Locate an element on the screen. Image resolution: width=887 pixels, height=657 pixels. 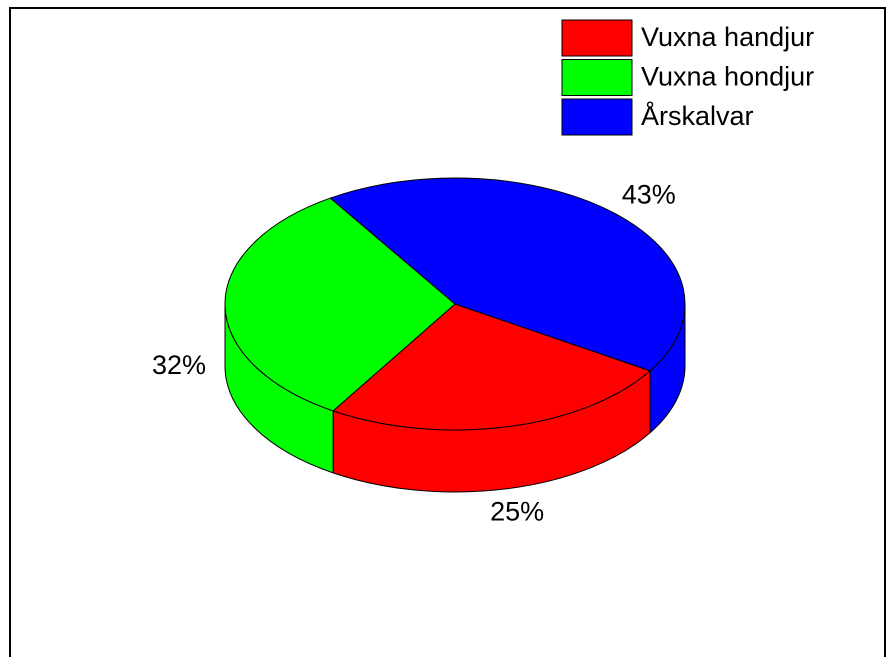
data-label: 25% is located at coordinates (517, 511).